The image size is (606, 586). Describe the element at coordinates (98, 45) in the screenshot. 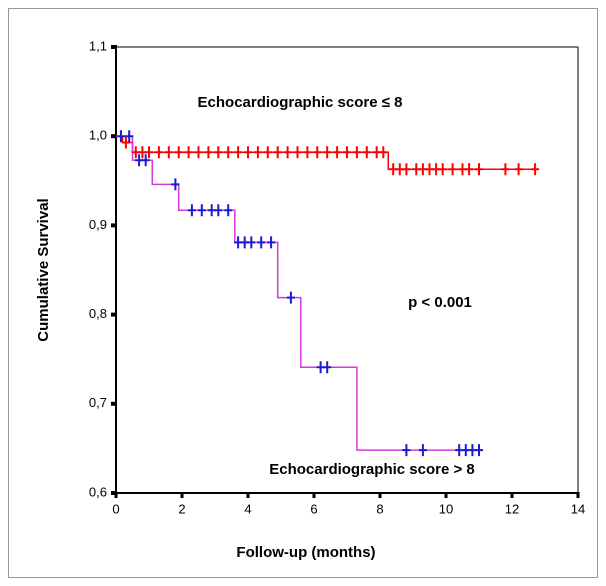

I see `y-tick-label: 1,1` at that location.